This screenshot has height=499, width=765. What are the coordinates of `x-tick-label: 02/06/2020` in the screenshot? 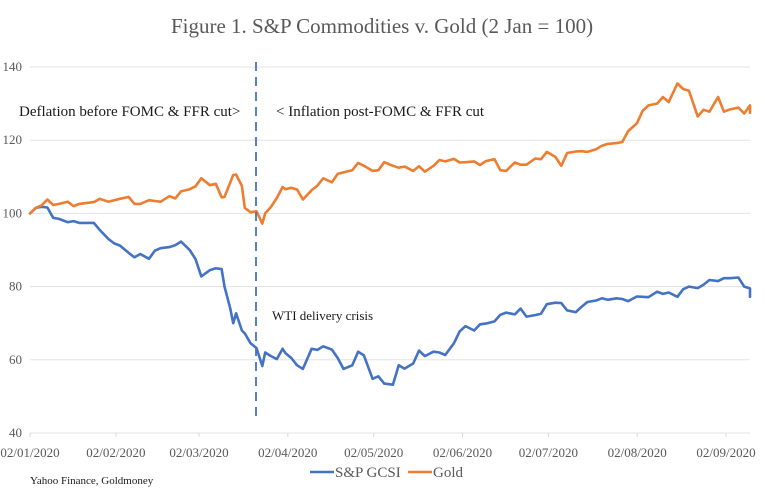 It's located at (462, 452).